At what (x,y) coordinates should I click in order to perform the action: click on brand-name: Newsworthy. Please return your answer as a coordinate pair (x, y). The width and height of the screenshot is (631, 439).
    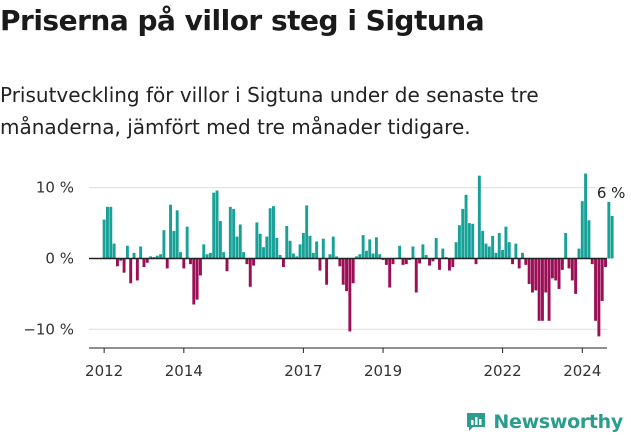
    Looking at the image, I should click on (558, 422).